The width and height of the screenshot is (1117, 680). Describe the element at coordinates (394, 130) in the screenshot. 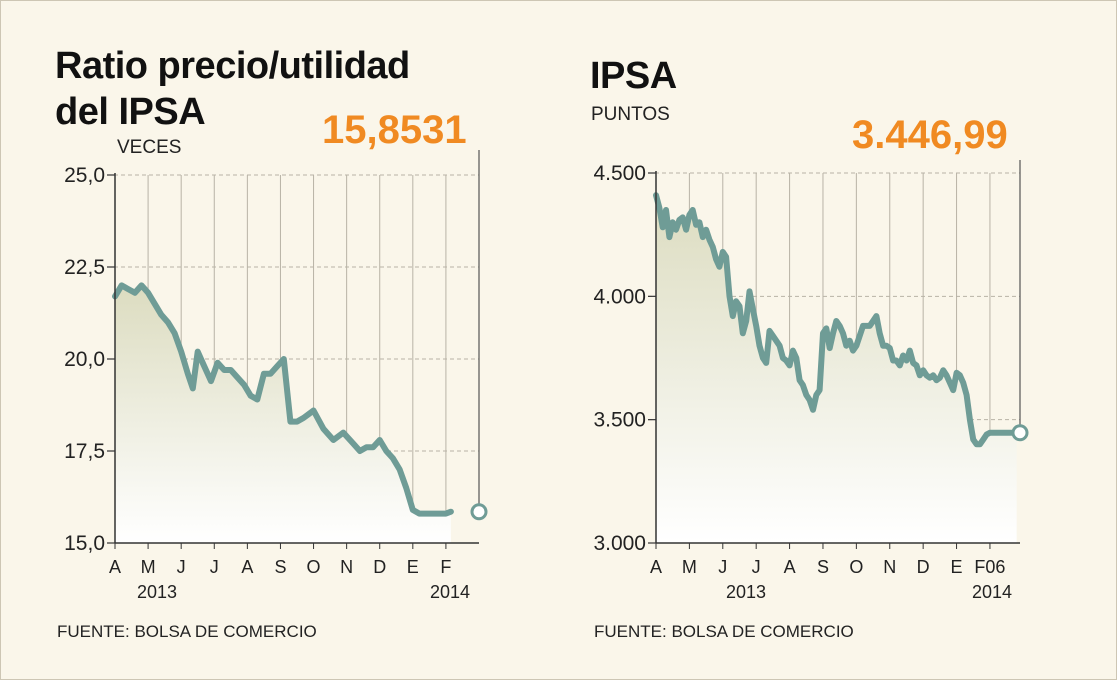

I see `current-value: 15,8531` at that location.